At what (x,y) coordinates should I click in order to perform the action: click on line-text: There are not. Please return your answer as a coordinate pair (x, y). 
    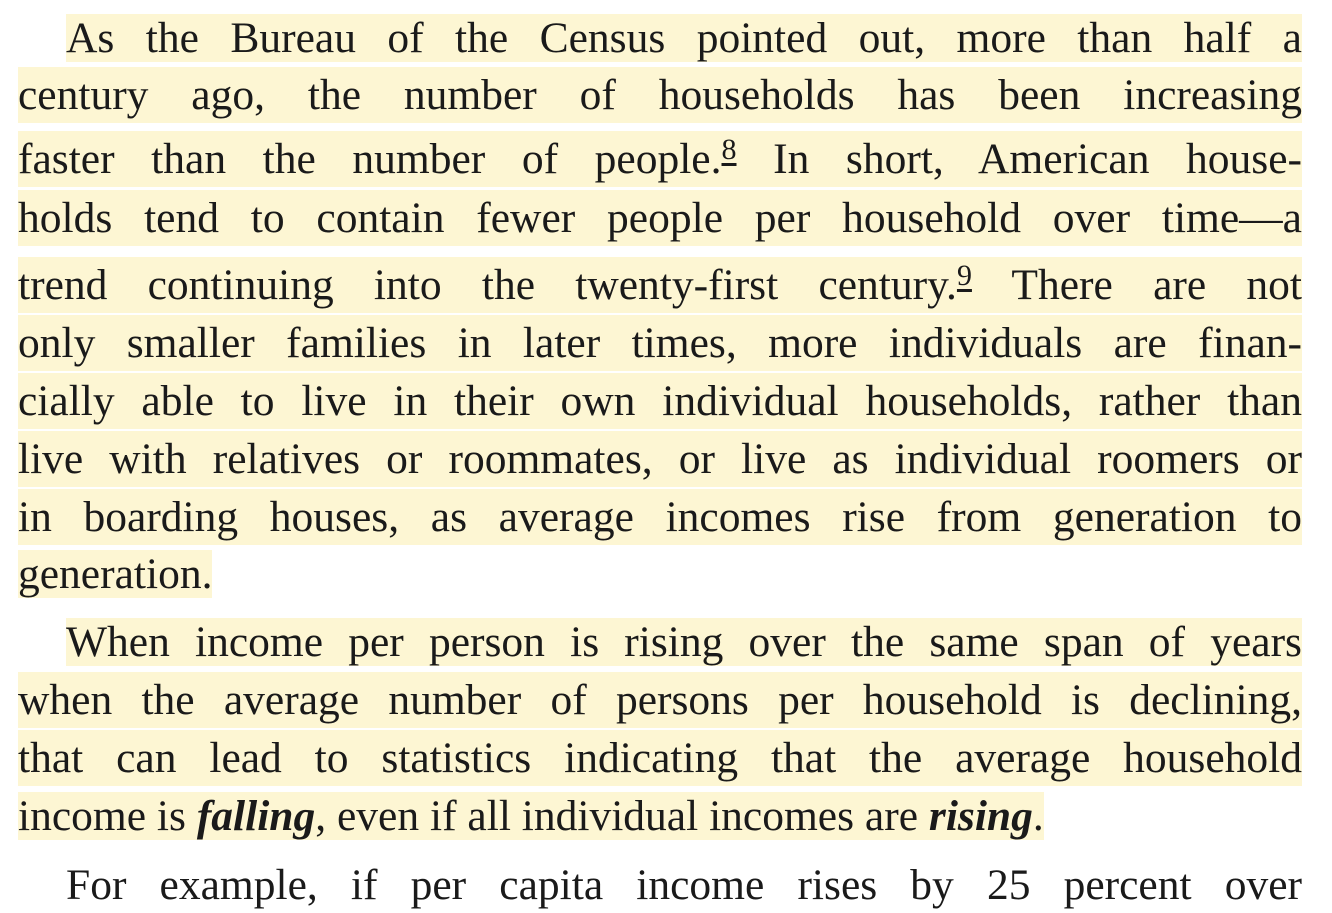
    Looking at the image, I should click on (1136, 285).